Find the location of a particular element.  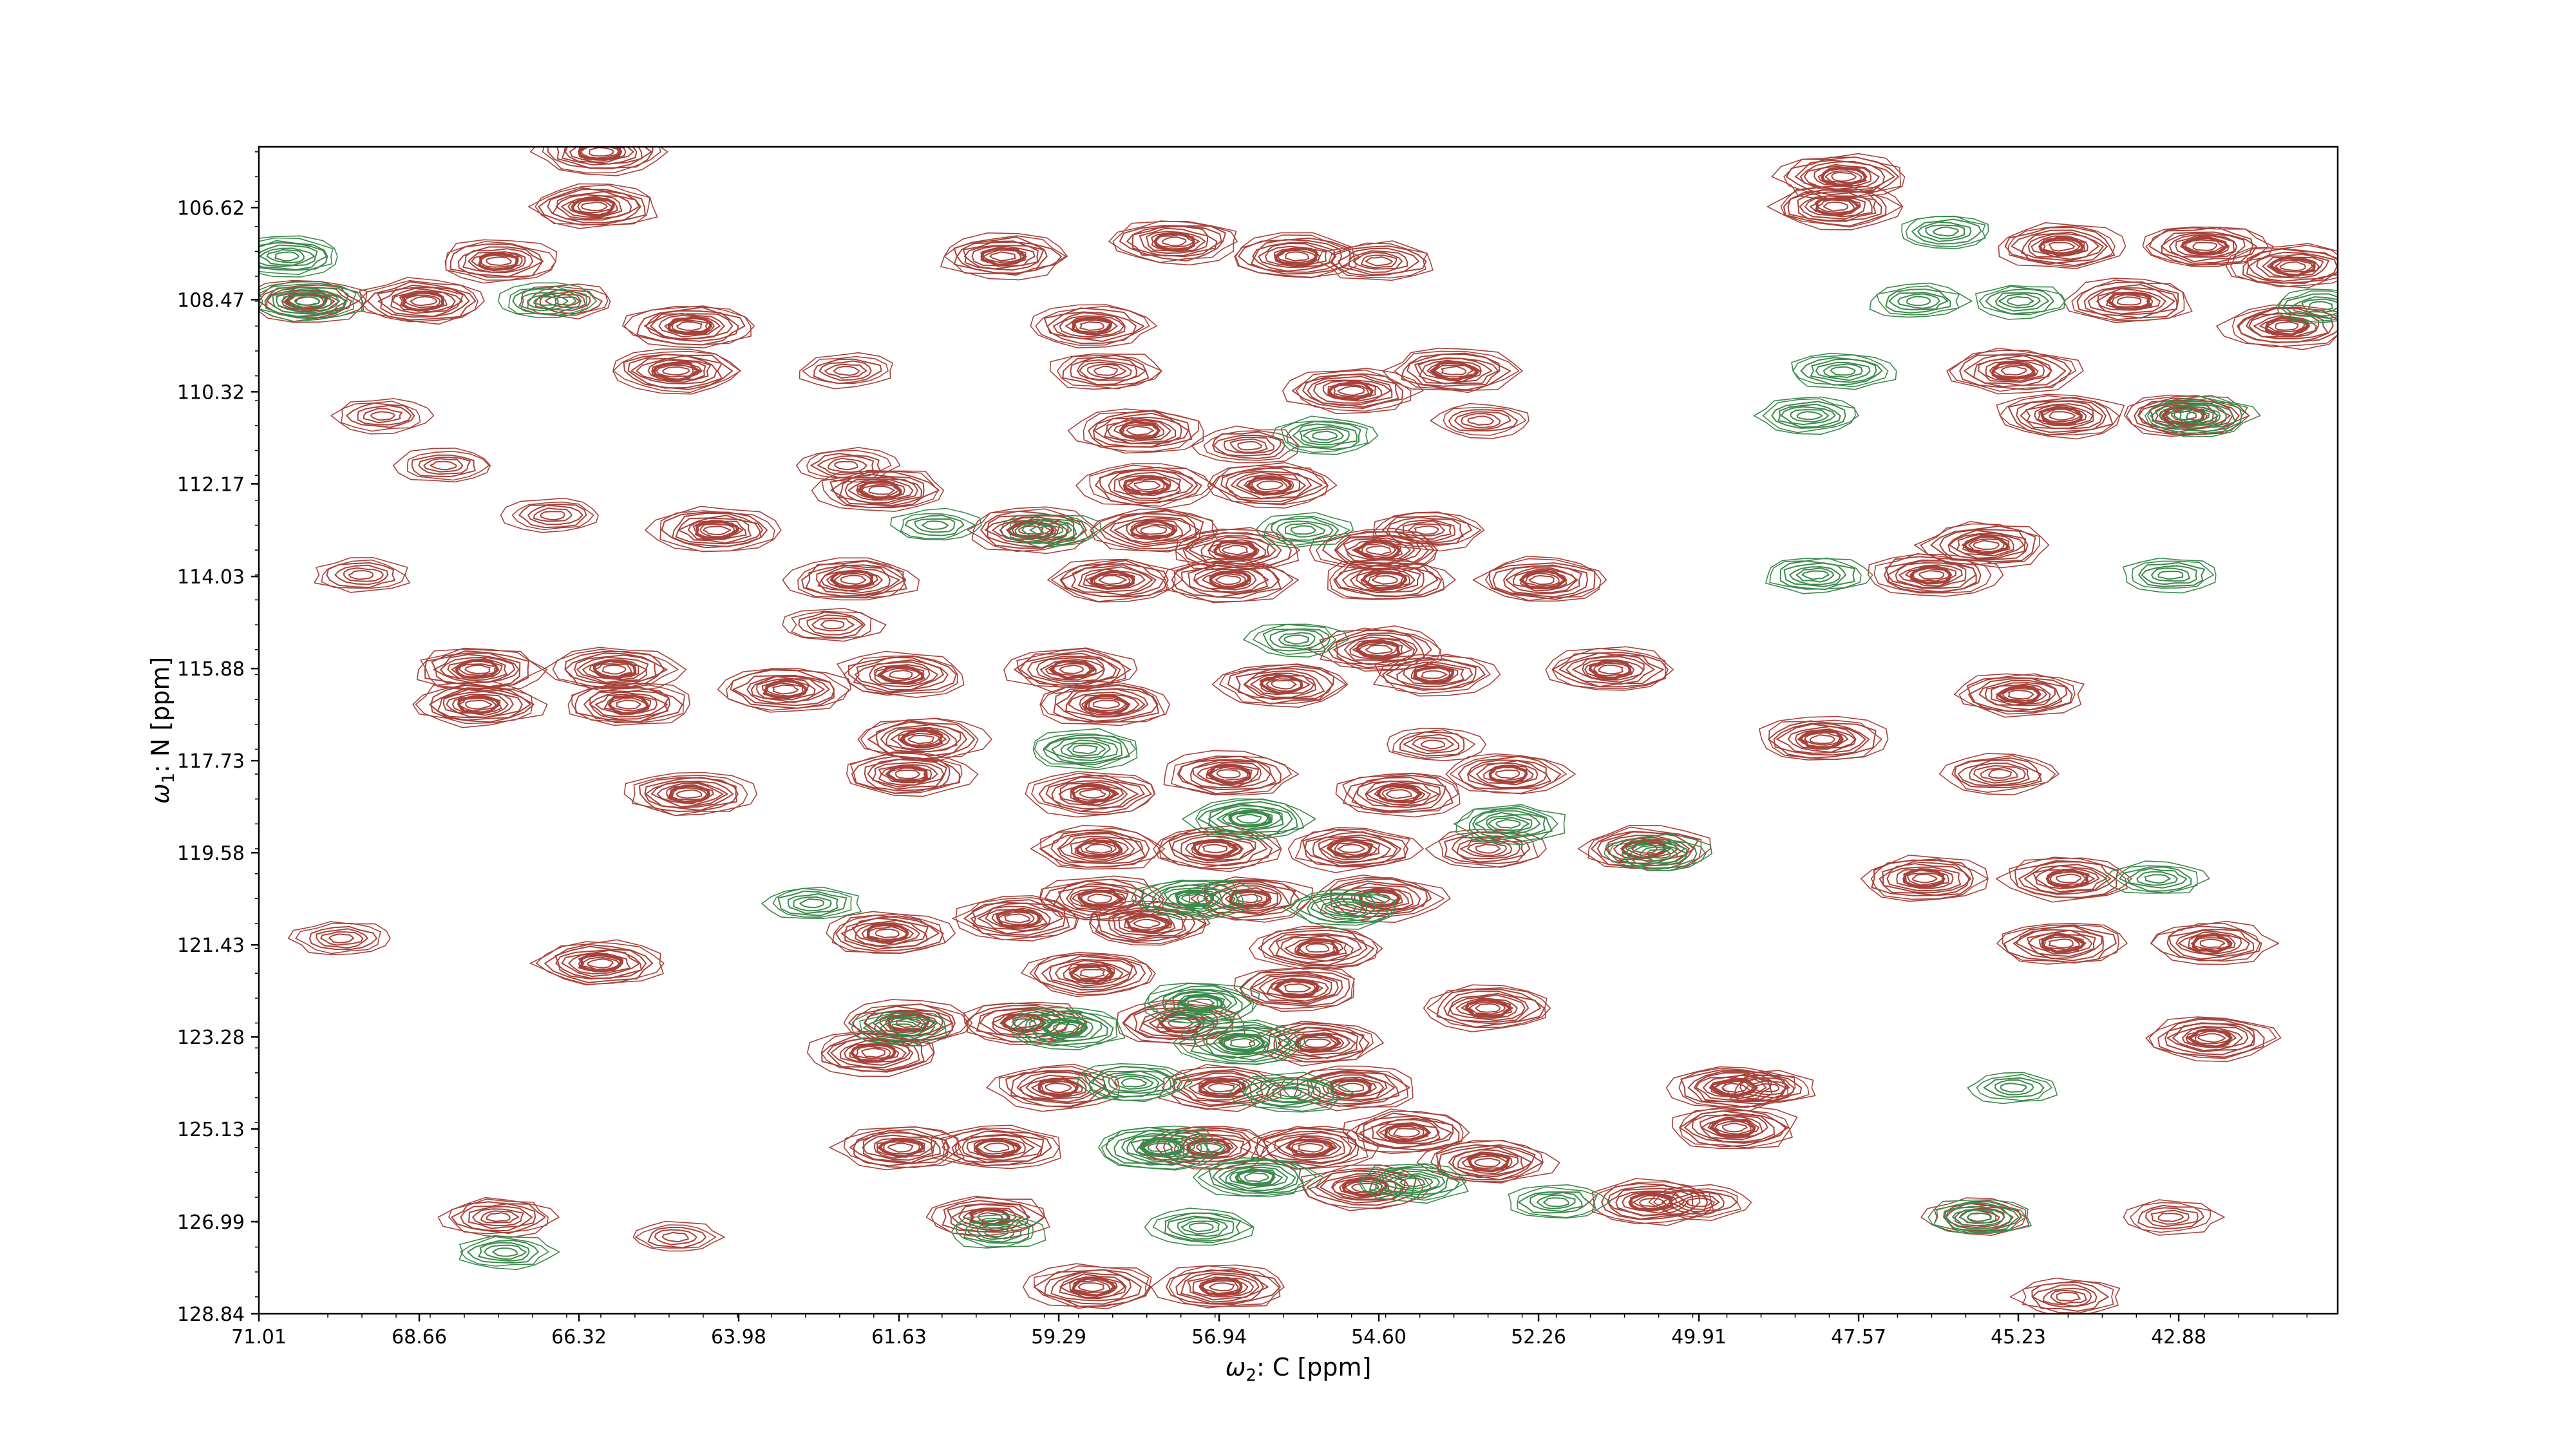

x-tick-label: 52.26 is located at coordinates (1539, 1337).